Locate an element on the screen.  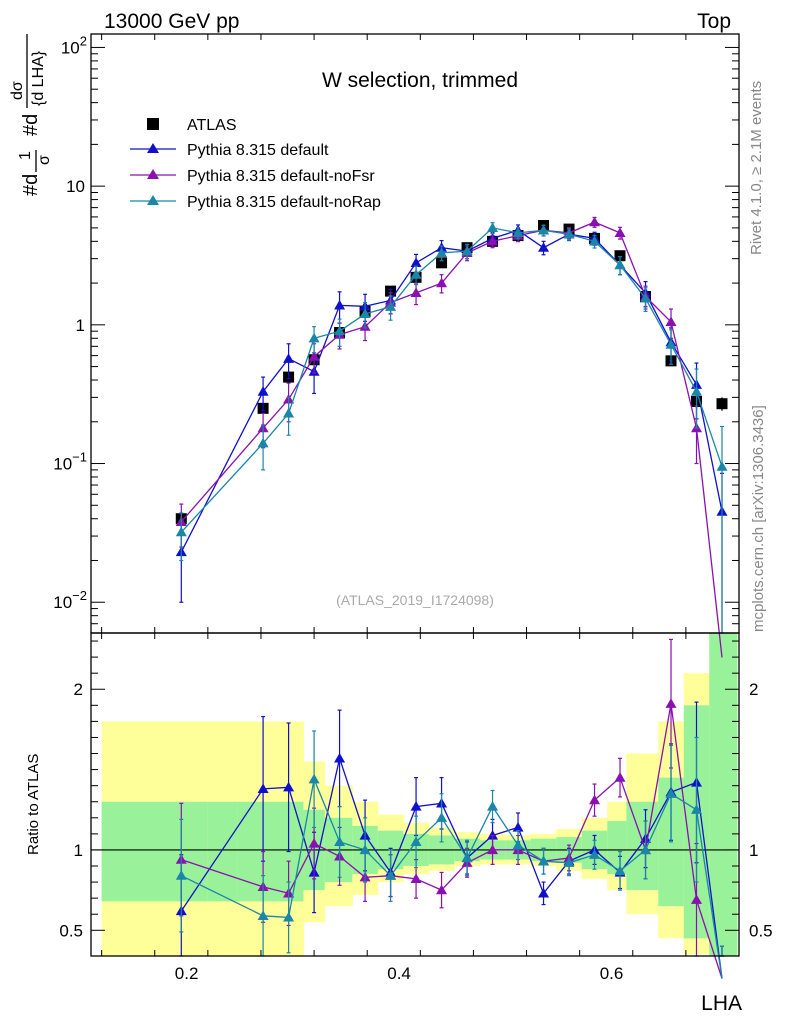
header-energy: 13000 GeV pp is located at coordinates (171, 21).